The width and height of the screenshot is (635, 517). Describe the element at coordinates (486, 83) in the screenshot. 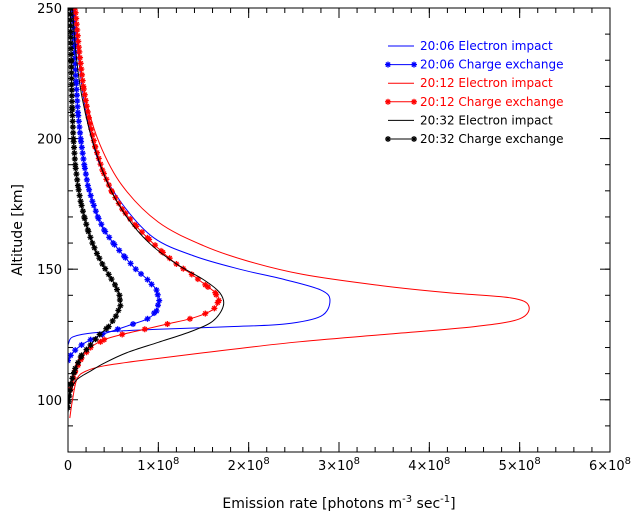

I see `legend-label: 20:12 Electron impact` at that location.